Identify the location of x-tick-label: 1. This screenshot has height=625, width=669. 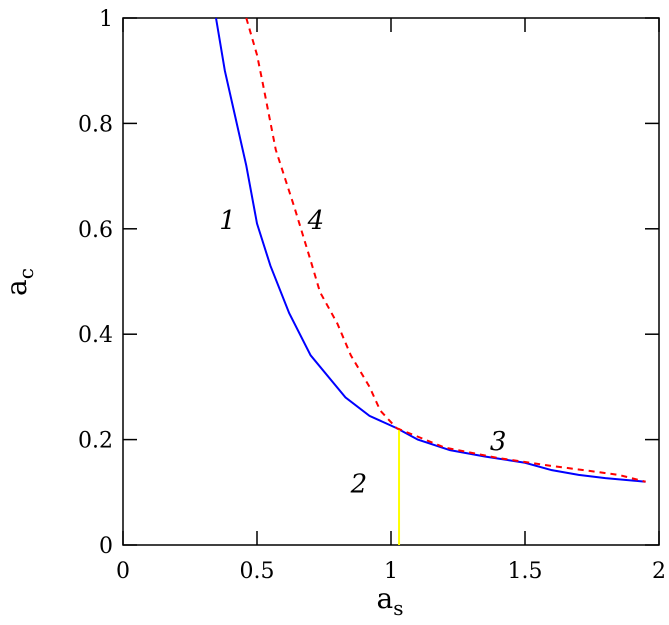
(391, 571).